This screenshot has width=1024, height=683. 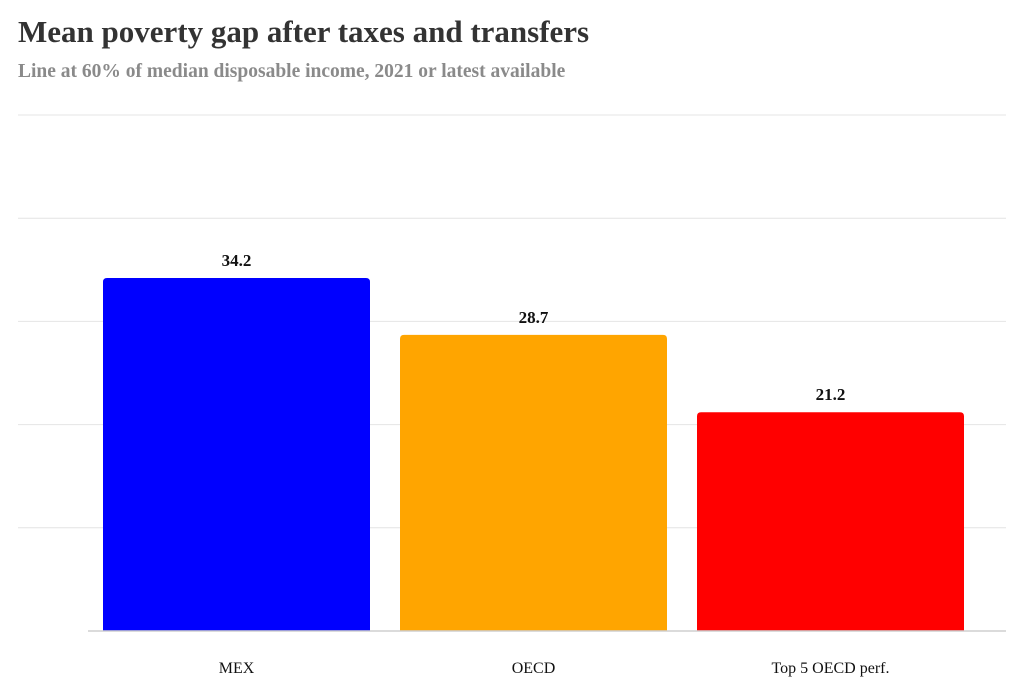 I want to click on bar-oecd, so click(x=533, y=482).